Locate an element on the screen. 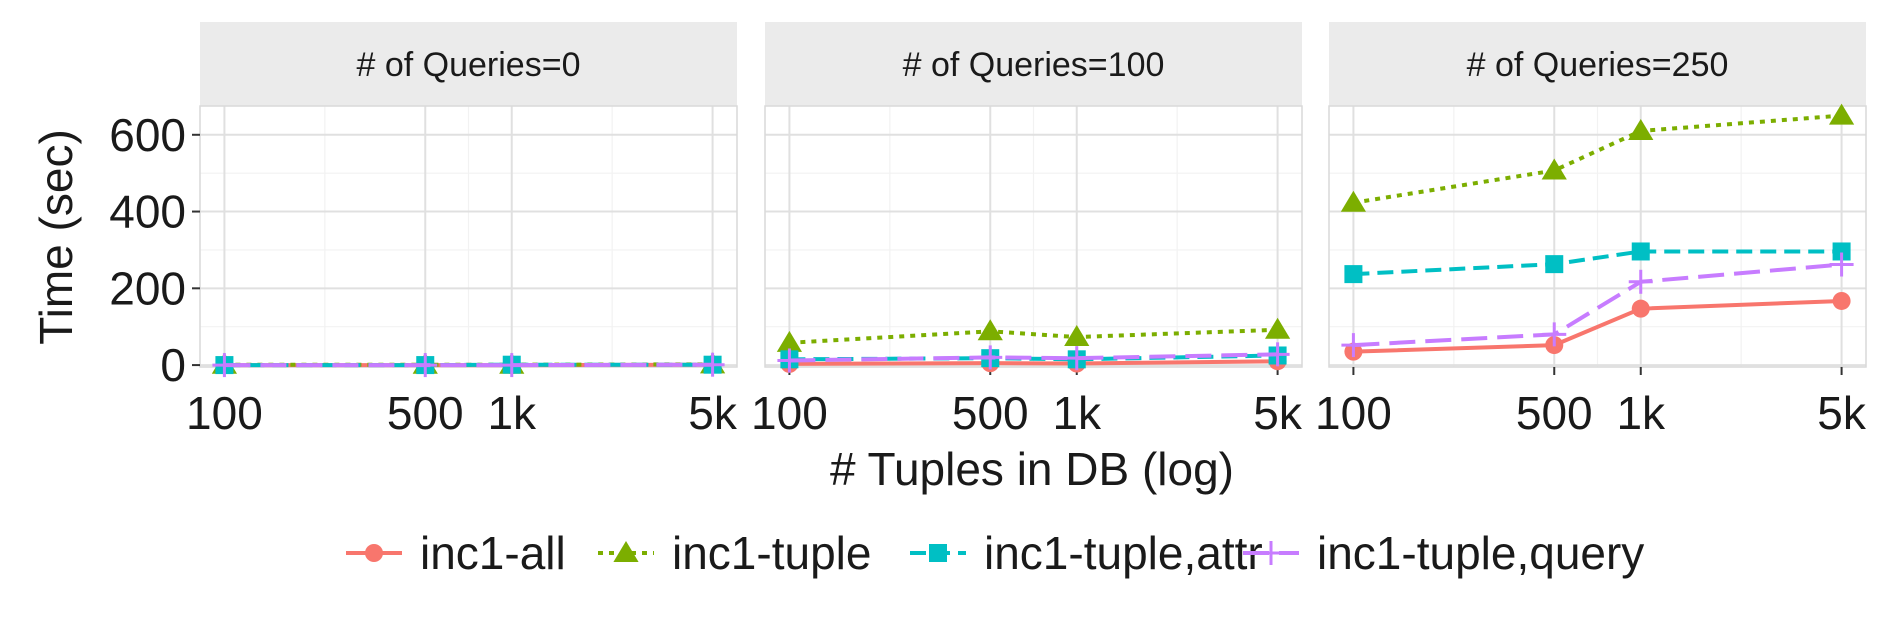 The image size is (1890, 629). x-tick-label-1-3: 5k is located at coordinates (1278, 413).